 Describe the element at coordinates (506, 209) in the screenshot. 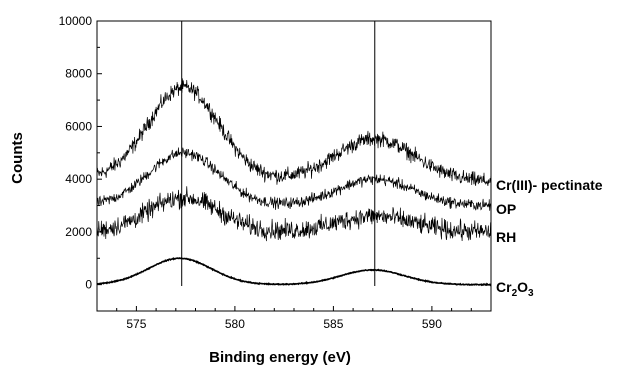

I see `series-label-op: OP` at that location.